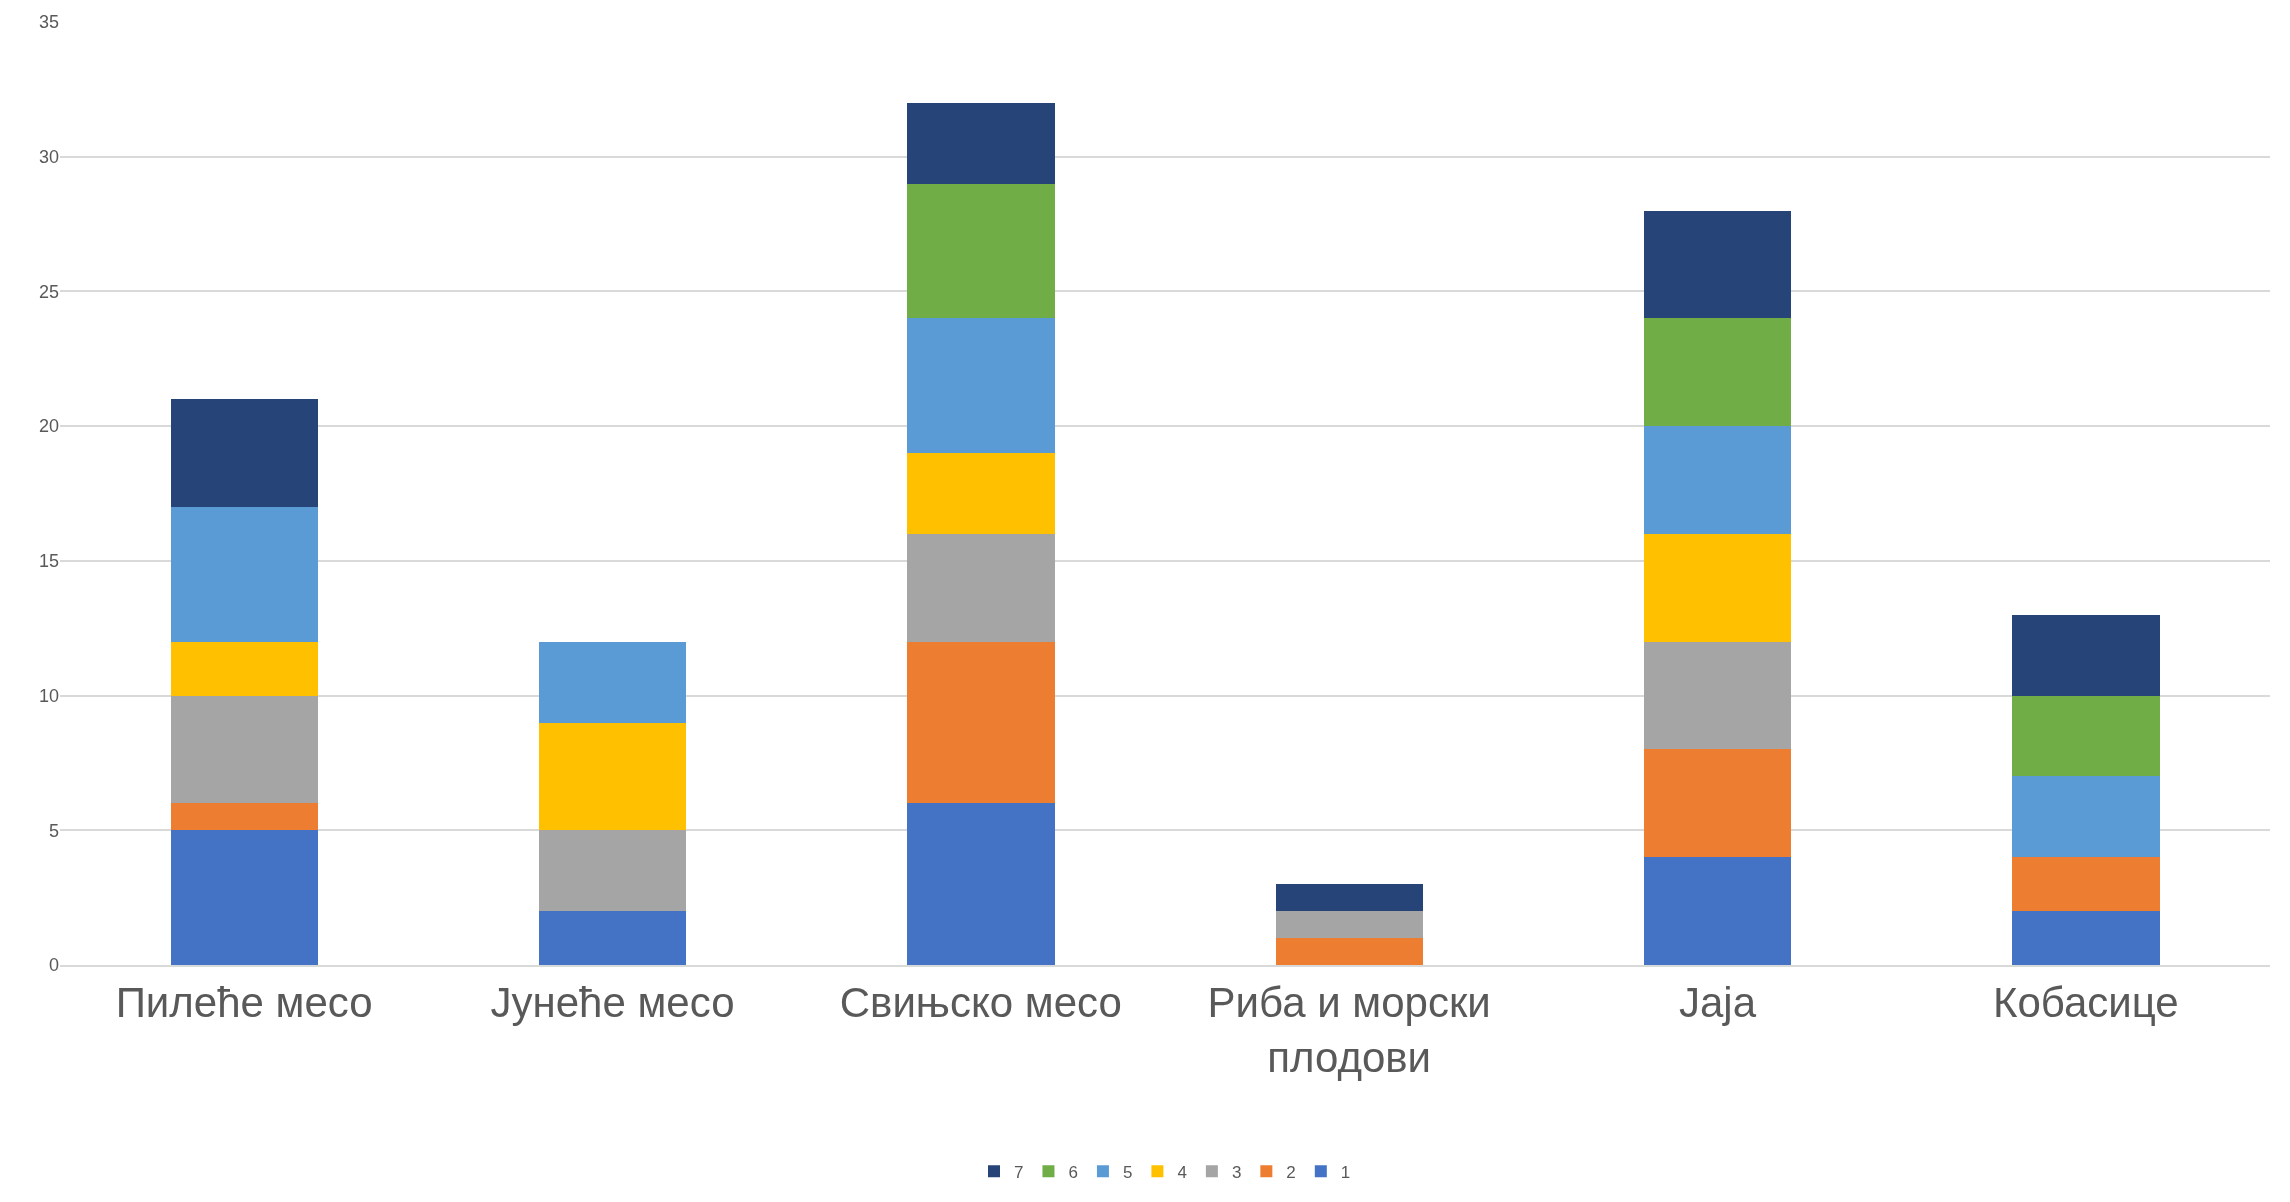 This screenshot has height=1202, width=2290. Describe the element at coordinates (48, 291) in the screenshot. I see `y-tick-label: 25` at that location.